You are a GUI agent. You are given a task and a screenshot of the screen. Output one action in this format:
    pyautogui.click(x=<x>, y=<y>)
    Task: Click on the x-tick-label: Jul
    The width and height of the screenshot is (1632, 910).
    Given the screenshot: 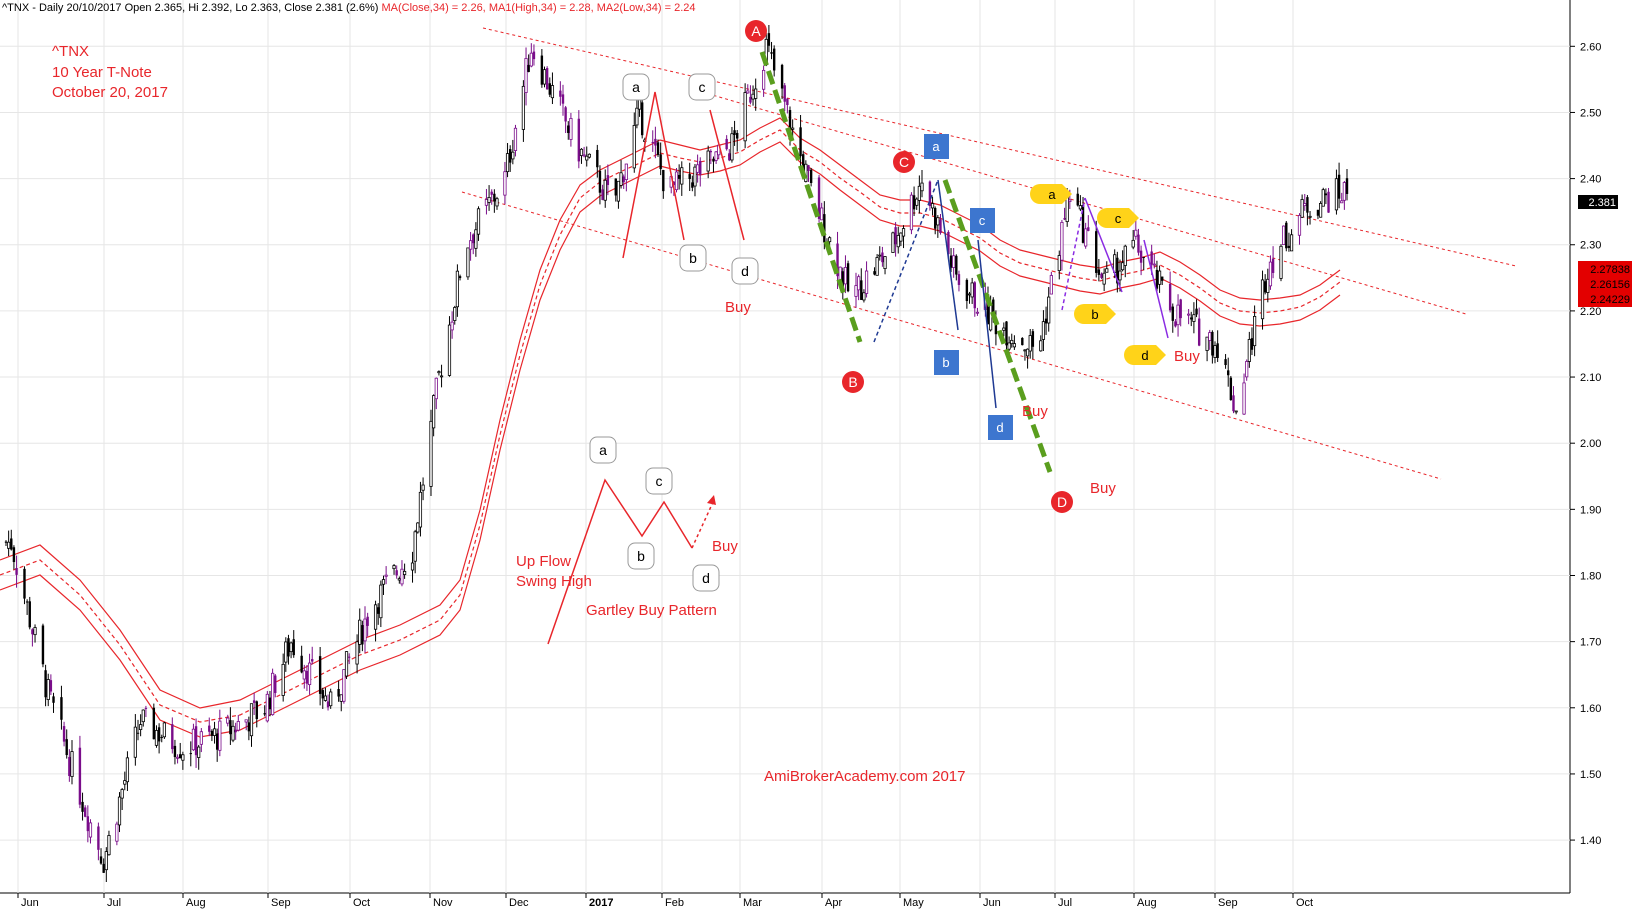 What is the action you would take?
    pyautogui.click(x=114, y=903)
    